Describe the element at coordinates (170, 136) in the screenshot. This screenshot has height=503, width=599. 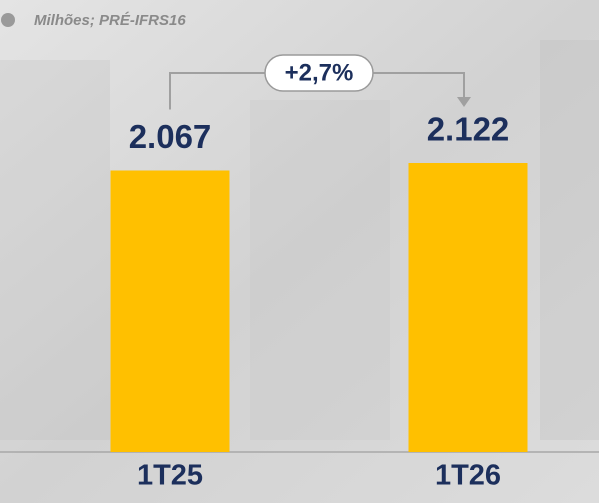
I see `value-label: 2.067` at that location.